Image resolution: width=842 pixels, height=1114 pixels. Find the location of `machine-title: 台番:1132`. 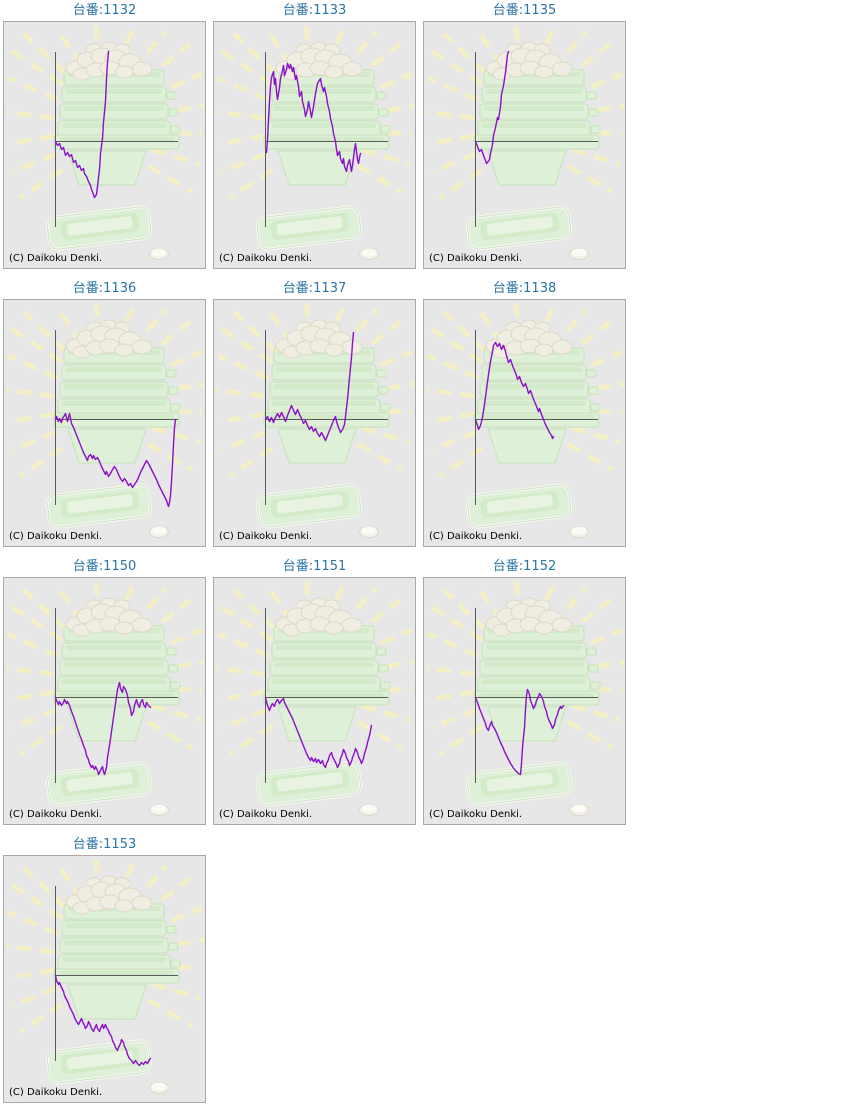

machine-title: 台番:1132 is located at coordinates (104, 10).